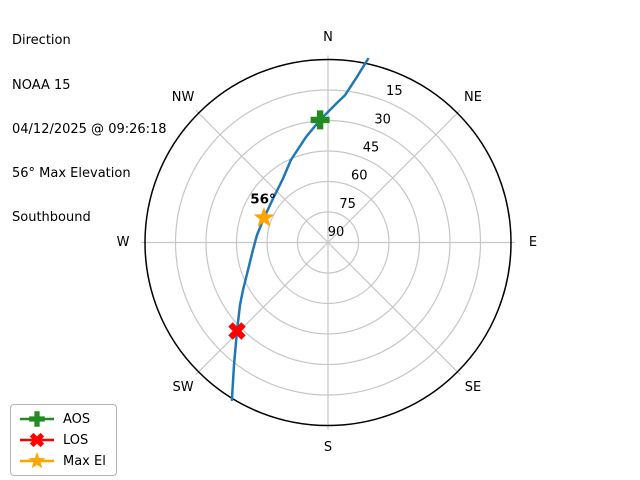 The width and height of the screenshot is (640, 480). I want to click on max-elevation-annotation: 56°, so click(263, 199).